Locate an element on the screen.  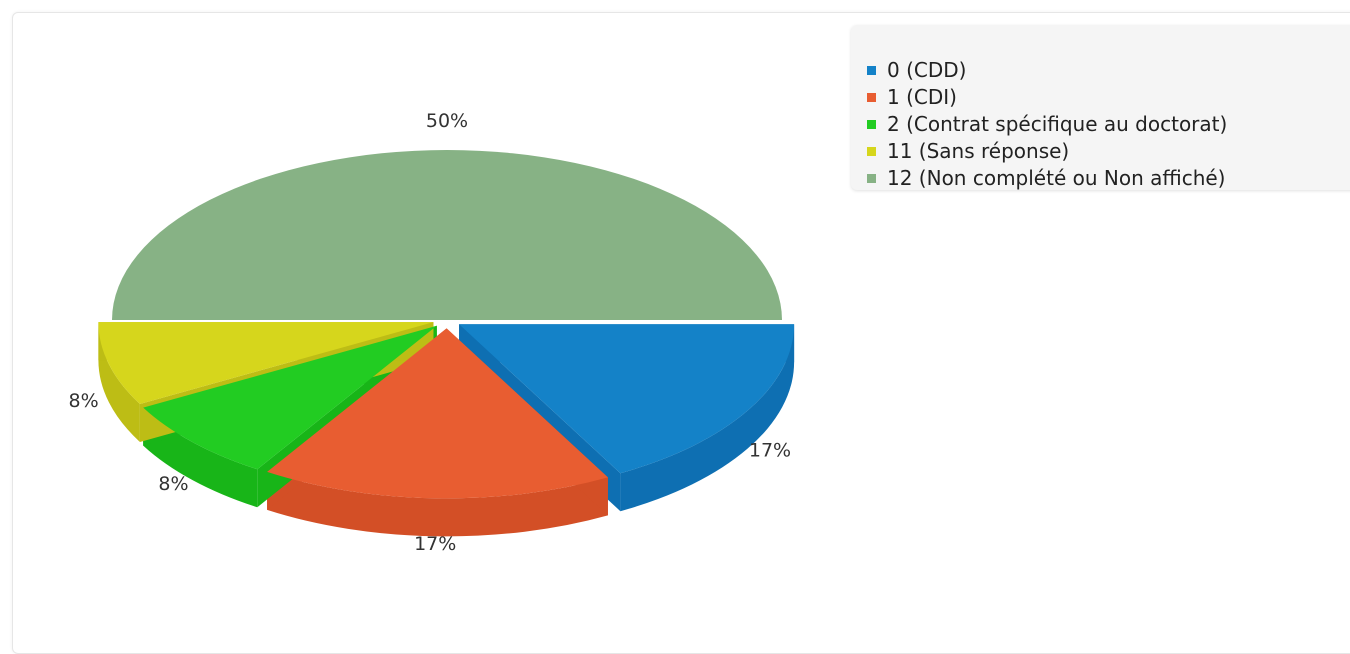
legend-item-4: 12 (Non complété ou Non affiché) is located at coordinates (1046, 178).